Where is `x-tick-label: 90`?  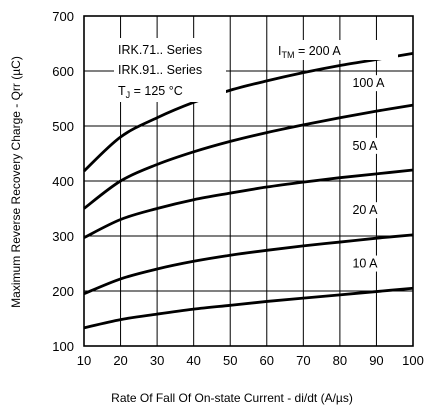 x-tick-label: 90 is located at coordinates (376, 360).